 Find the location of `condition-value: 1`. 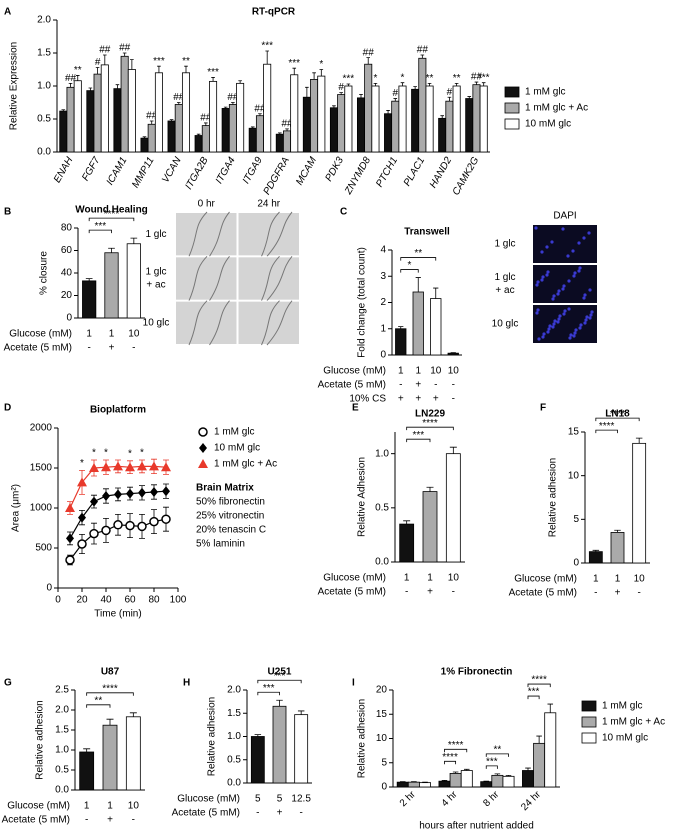

condition-value: 1 is located at coordinates (430, 578).